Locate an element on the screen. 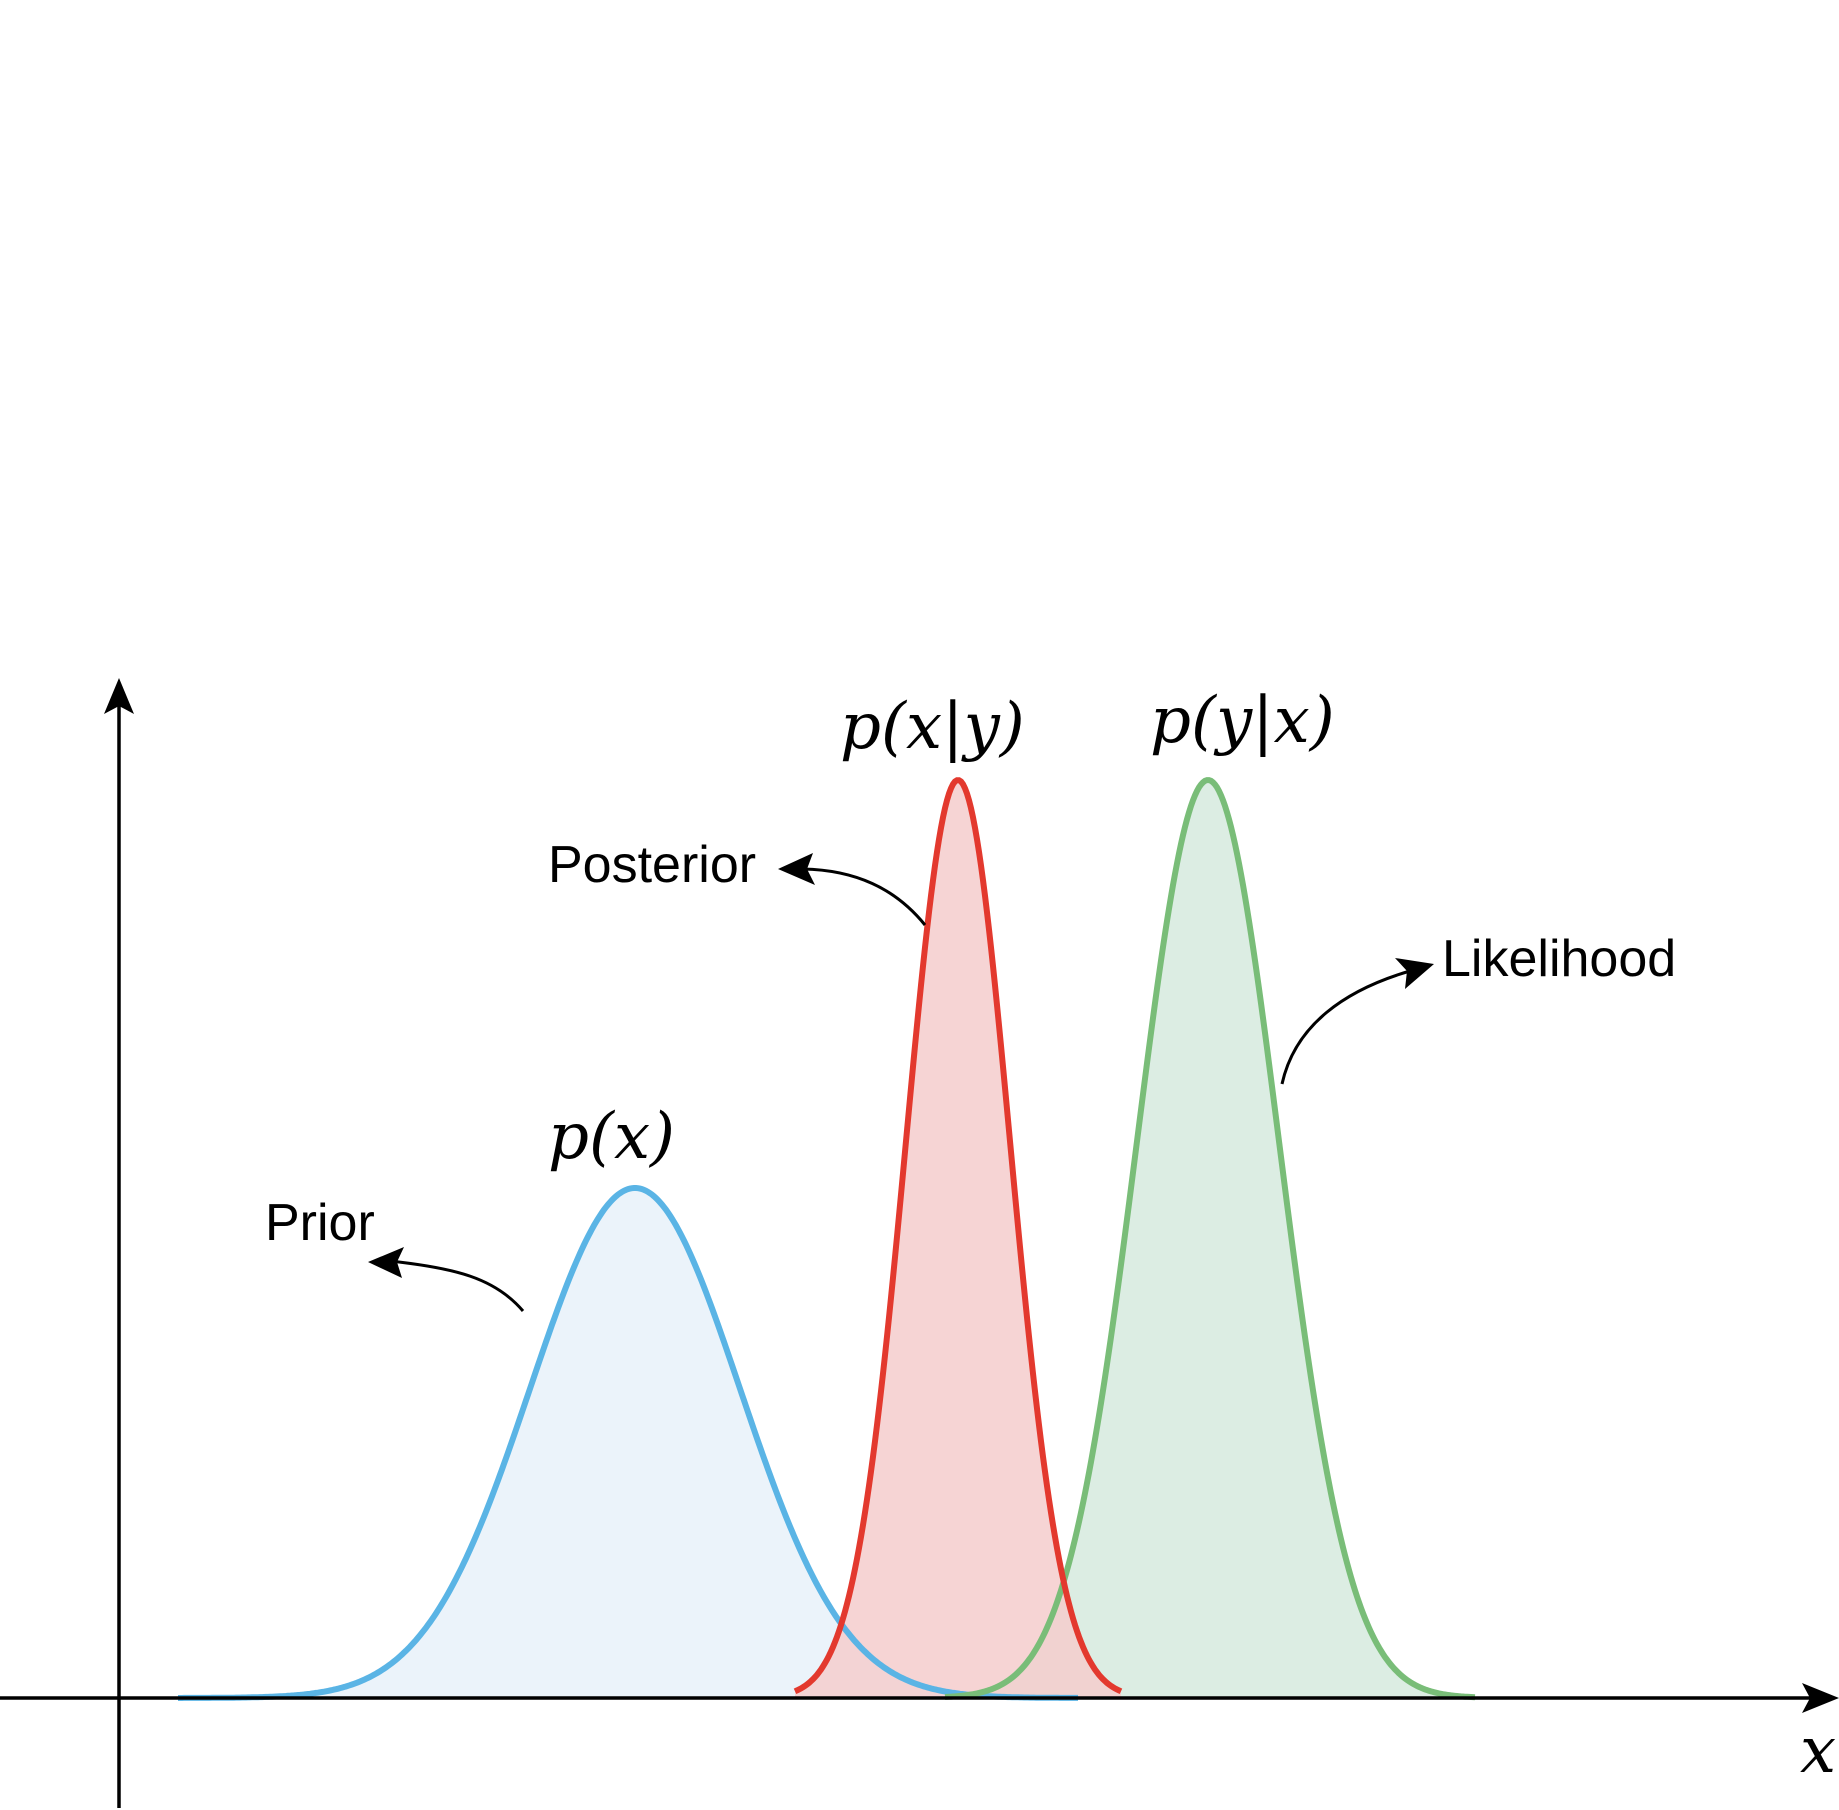 This screenshot has height=1810, width=1839. posterior-label: Posterior is located at coordinates (652, 865).